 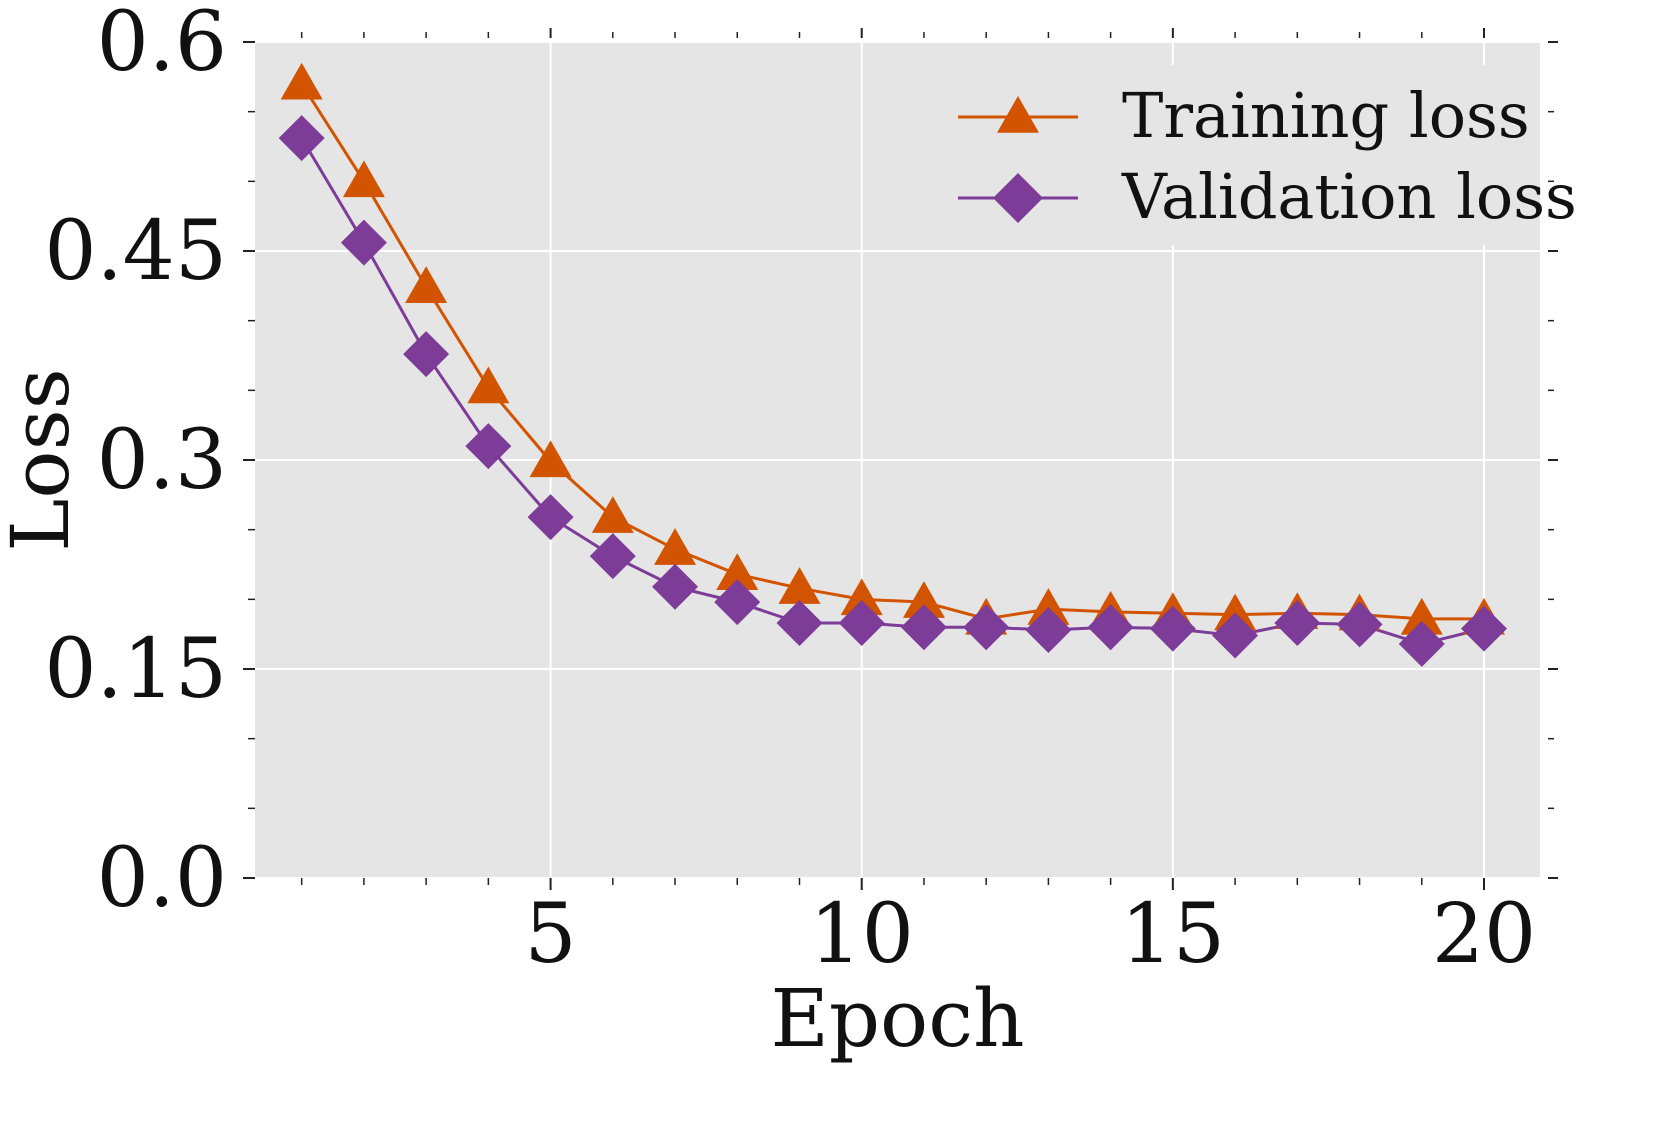 What do you see at coordinates (162, 45) in the screenshot?
I see `y-tick-label: 0.6` at bounding box center [162, 45].